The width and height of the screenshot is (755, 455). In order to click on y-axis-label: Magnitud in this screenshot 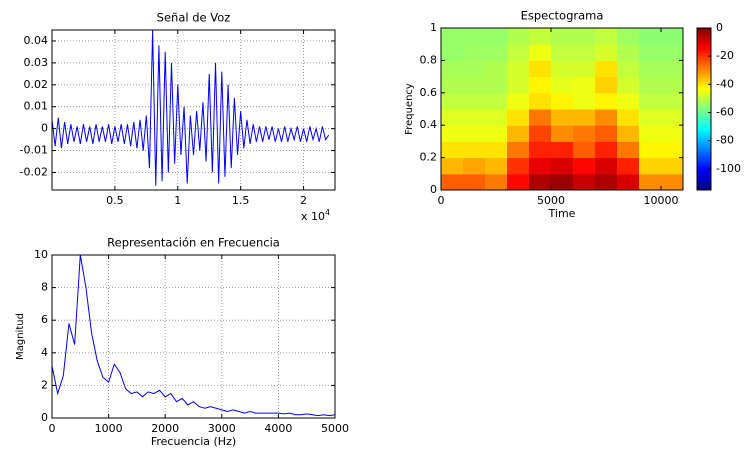, I will do `click(20, 336)`.